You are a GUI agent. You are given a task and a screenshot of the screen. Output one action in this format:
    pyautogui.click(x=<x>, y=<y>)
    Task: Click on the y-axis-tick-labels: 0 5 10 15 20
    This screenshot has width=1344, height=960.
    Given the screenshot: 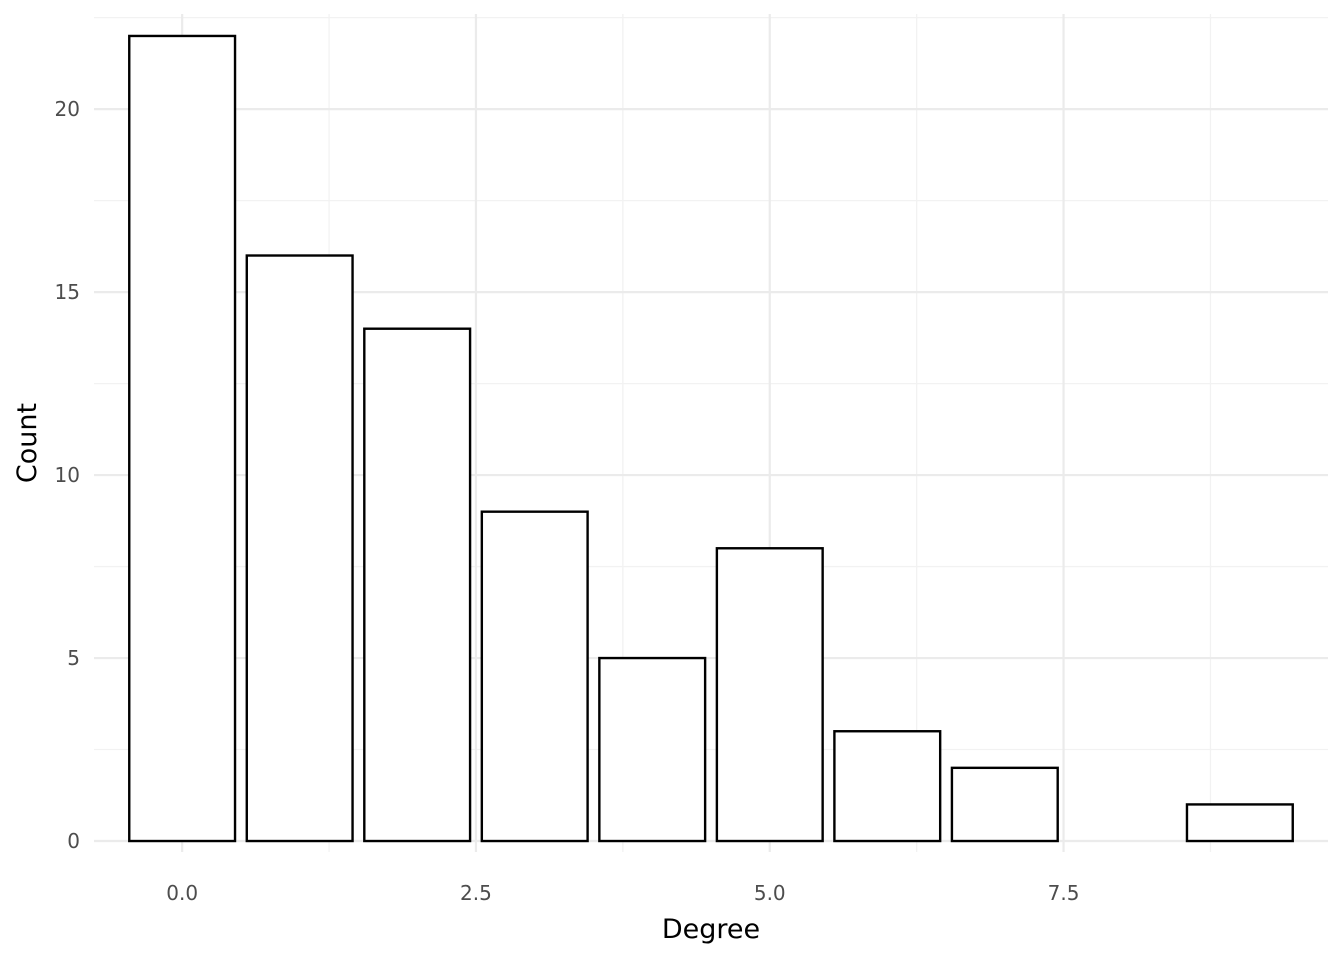 What is the action you would take?
    pyautogui.click(x=67, y=475)
    